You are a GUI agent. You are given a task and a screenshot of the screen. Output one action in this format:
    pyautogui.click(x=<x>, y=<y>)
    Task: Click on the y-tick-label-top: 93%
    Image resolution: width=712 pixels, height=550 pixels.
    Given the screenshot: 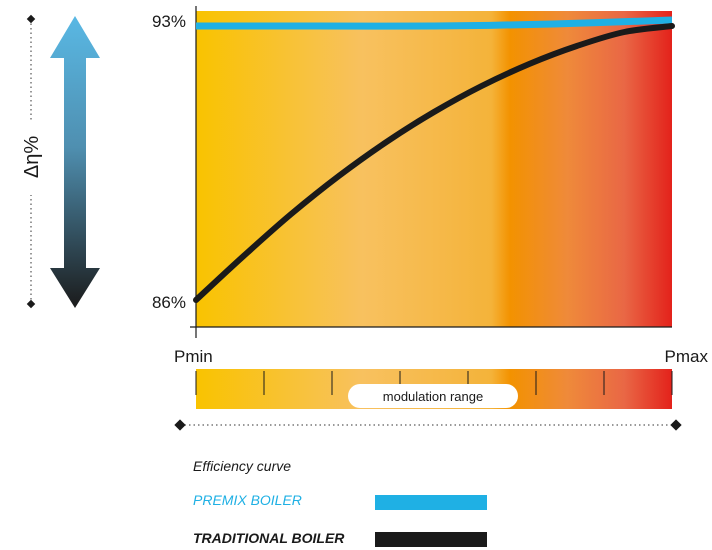 What is the action you would take?
    pyautogui.click(x=169, y=21)
    